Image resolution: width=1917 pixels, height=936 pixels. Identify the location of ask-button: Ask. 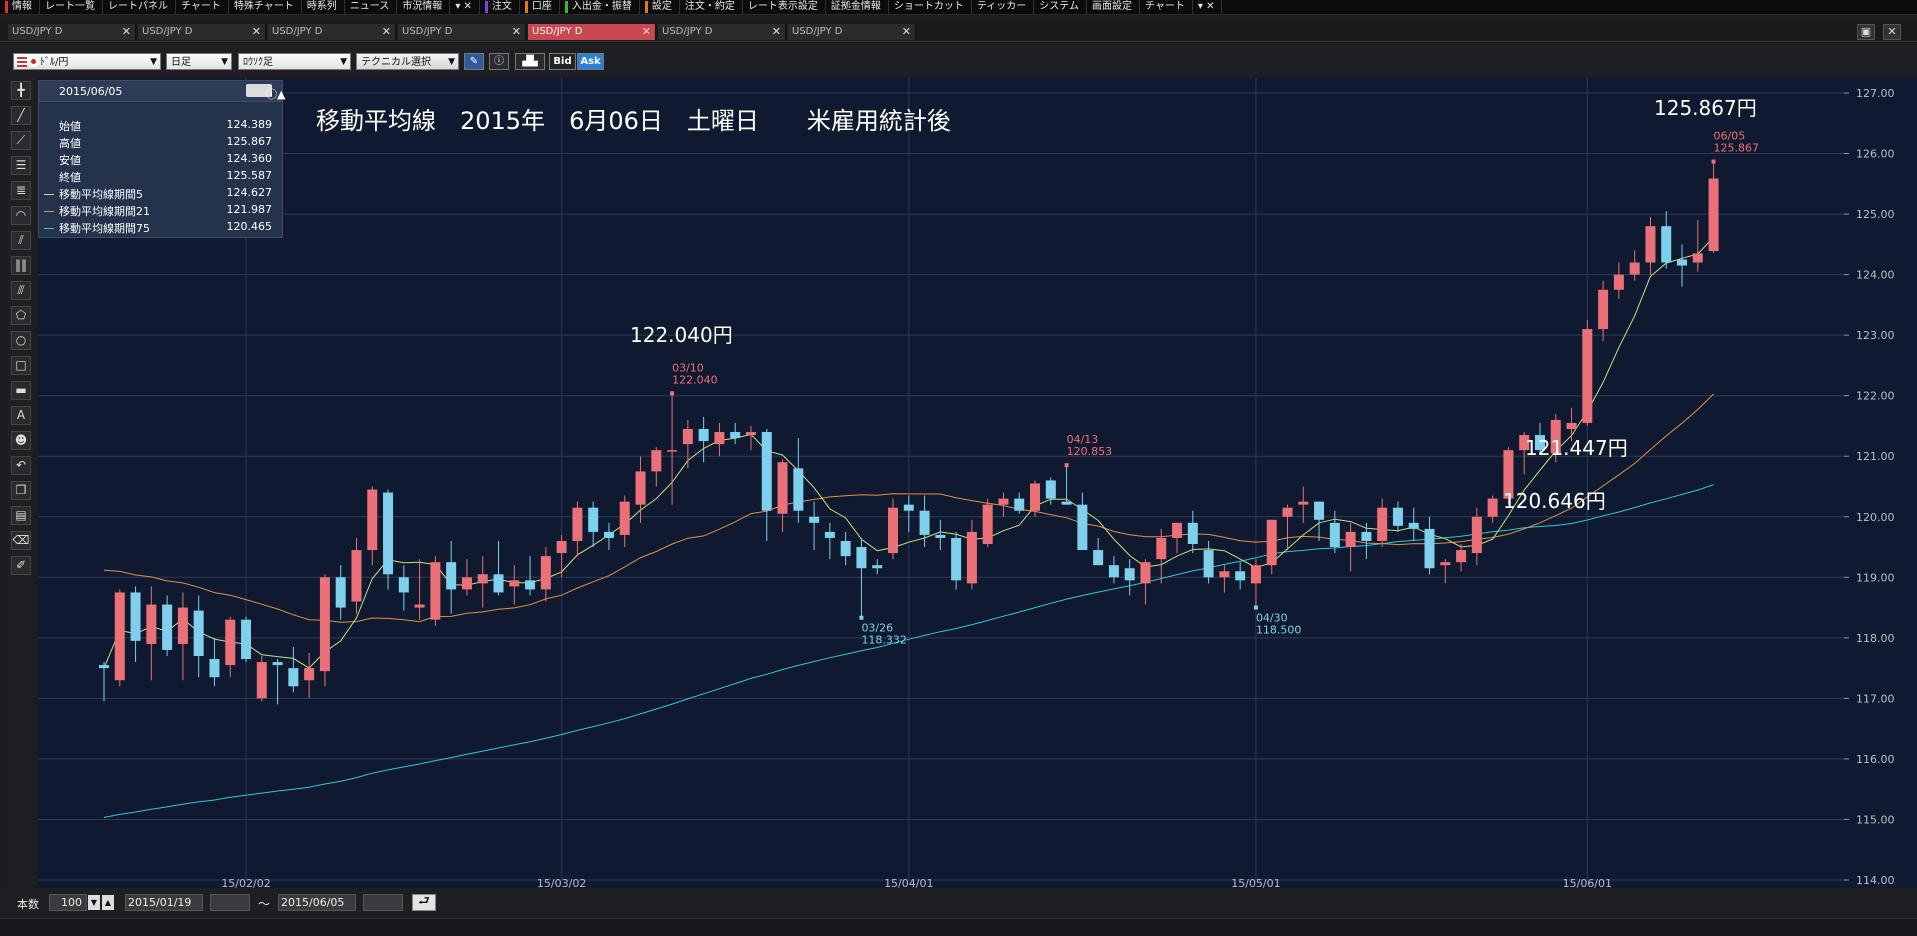
(590, 61).